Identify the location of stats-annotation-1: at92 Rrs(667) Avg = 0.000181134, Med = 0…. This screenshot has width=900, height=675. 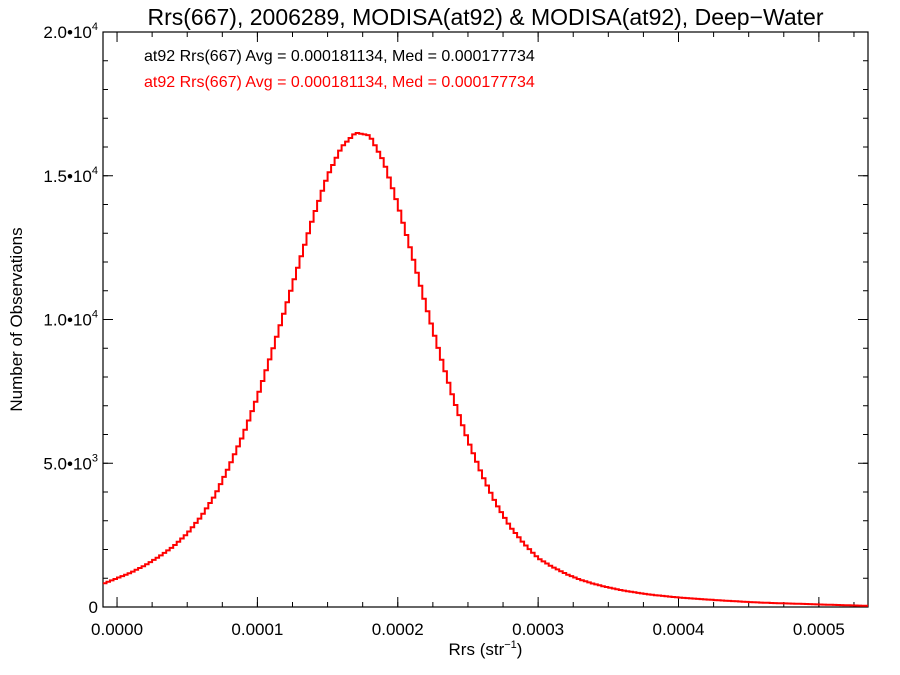
(339, 56).